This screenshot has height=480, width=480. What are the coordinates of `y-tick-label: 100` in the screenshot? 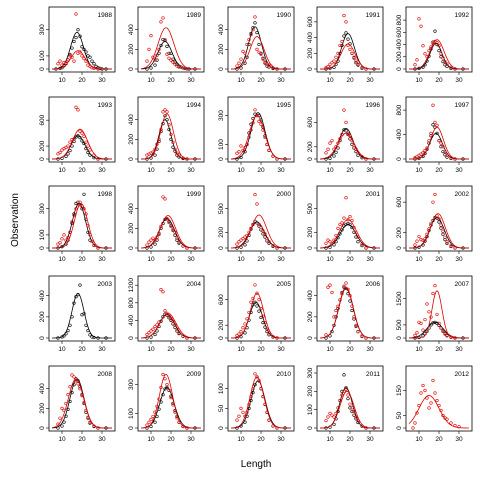 It's located at (221, 144).